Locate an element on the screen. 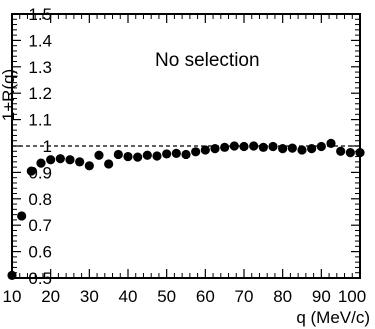  x-tick-label: 70 is located at coordinates (244, 296).